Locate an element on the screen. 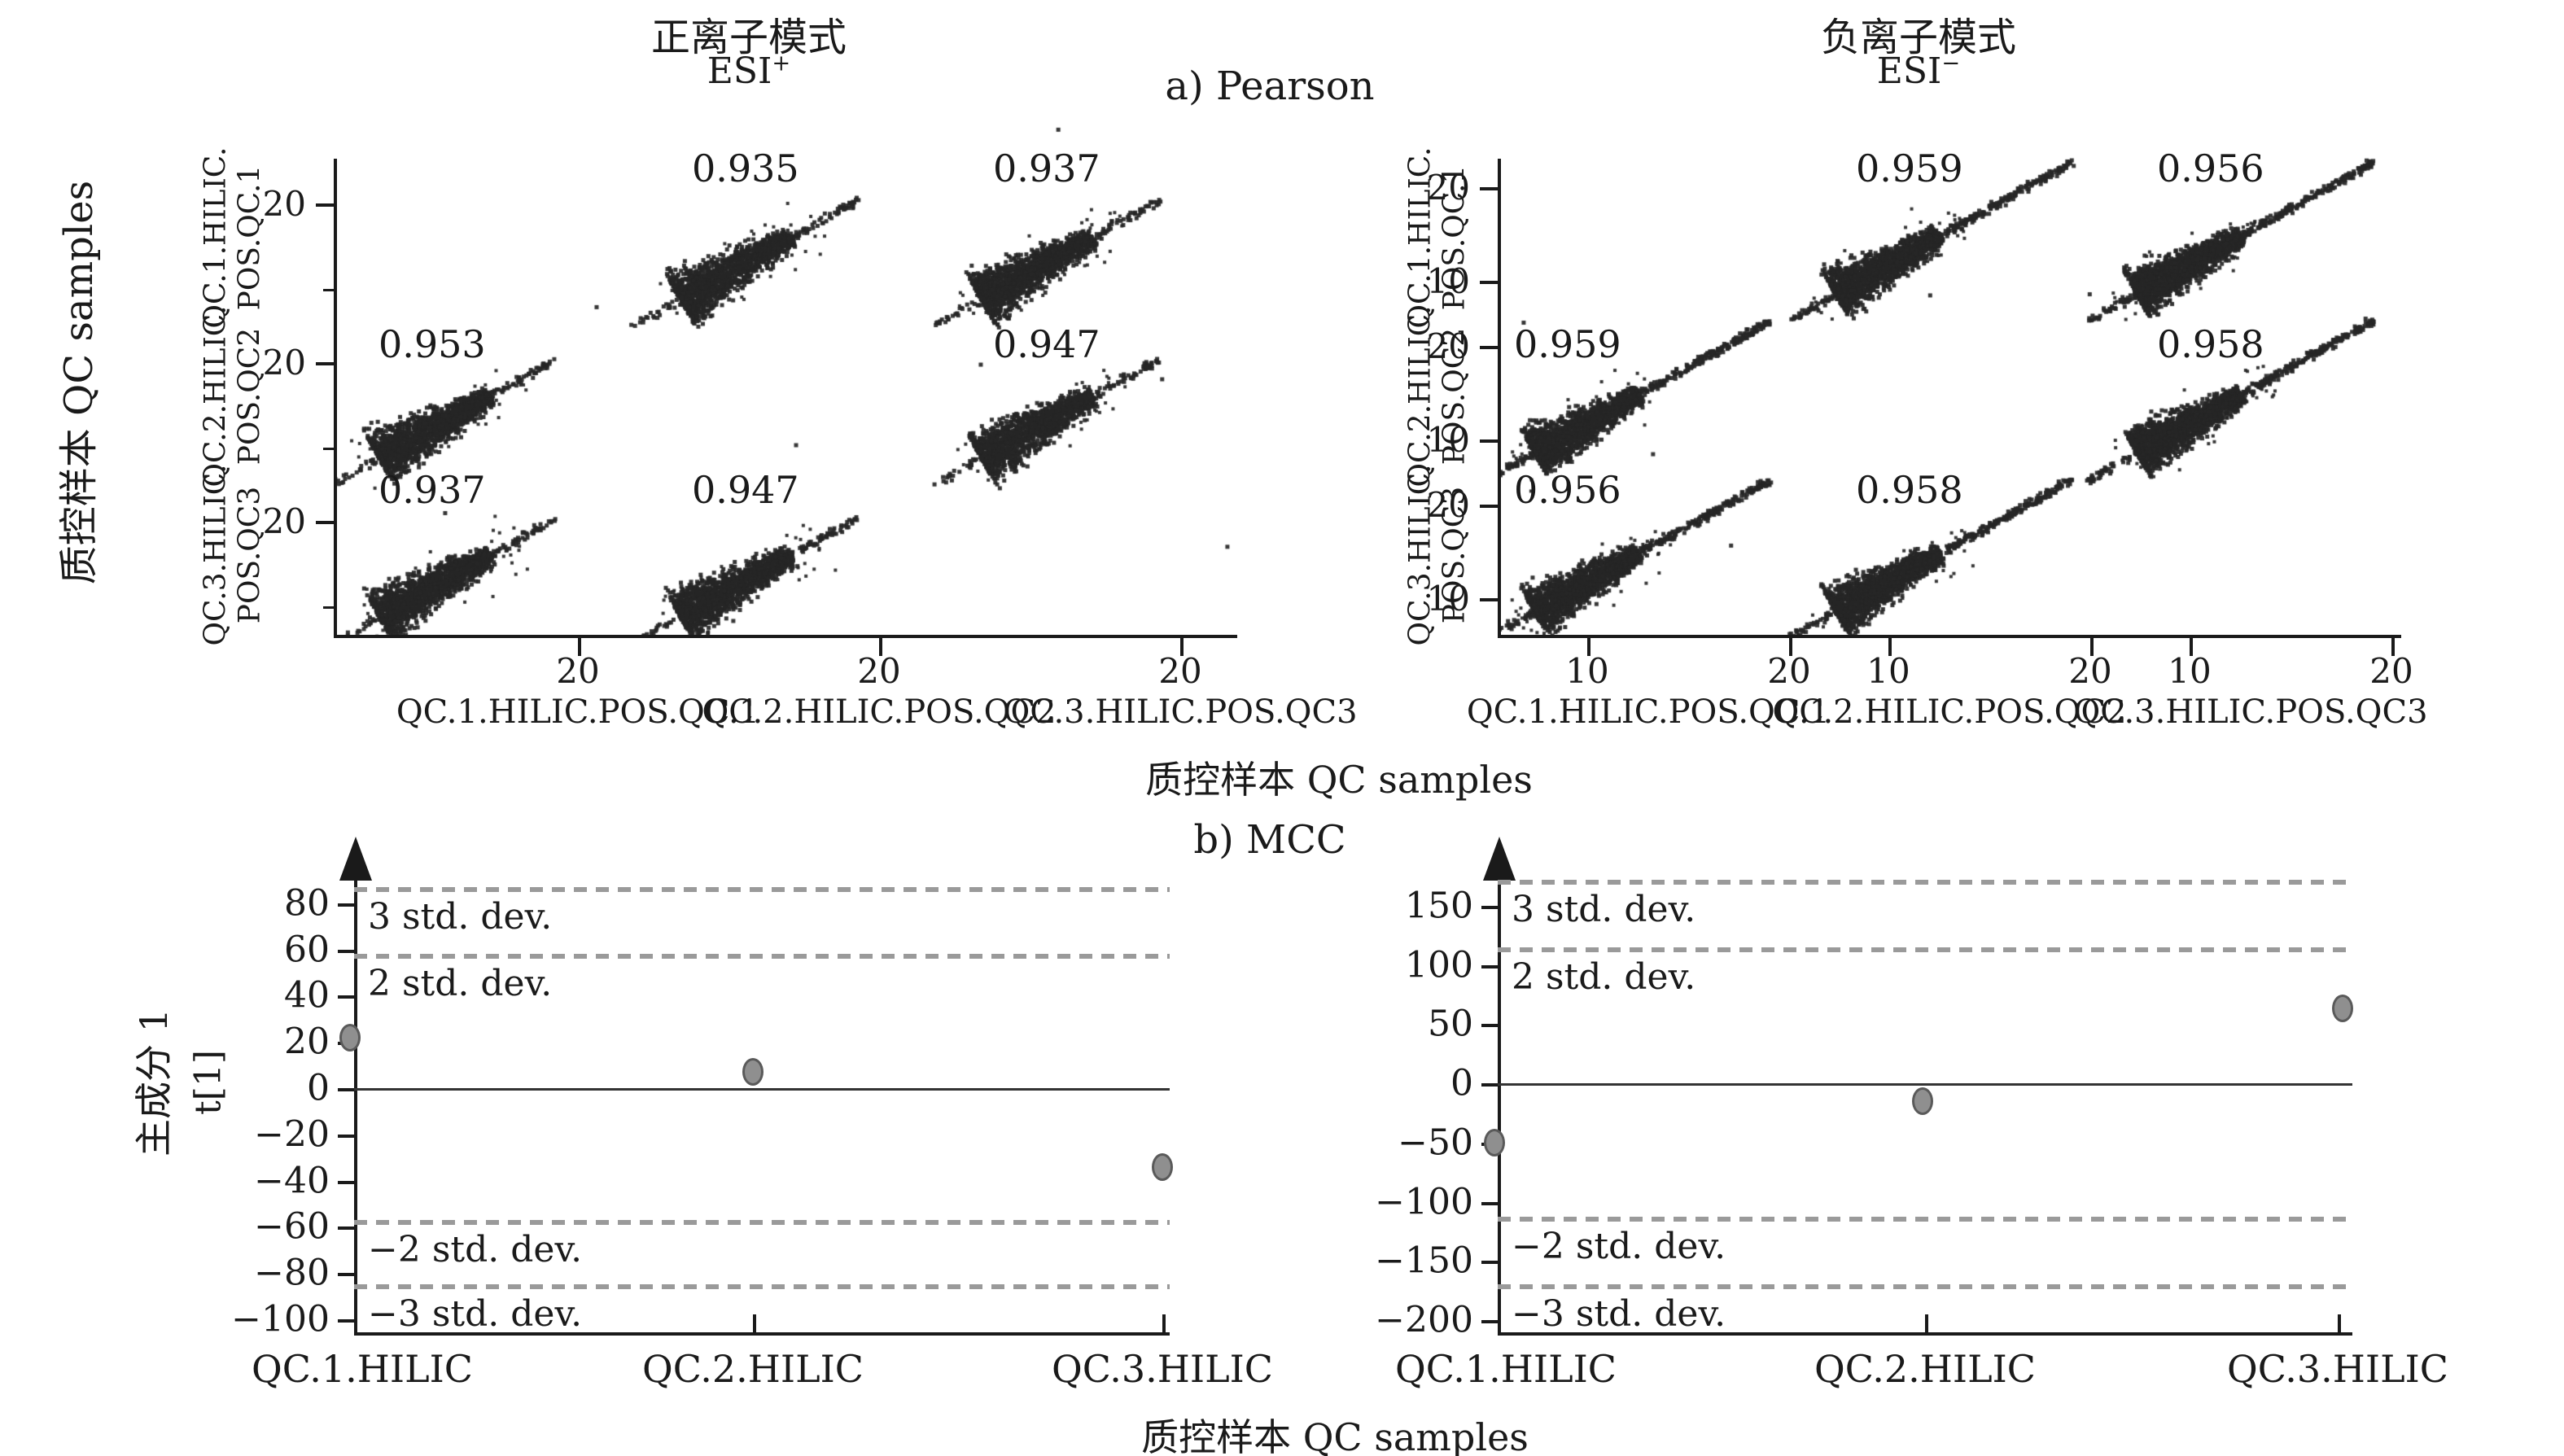  mcc-y-tick-label: −40 is located at coordinates (292, 1181).